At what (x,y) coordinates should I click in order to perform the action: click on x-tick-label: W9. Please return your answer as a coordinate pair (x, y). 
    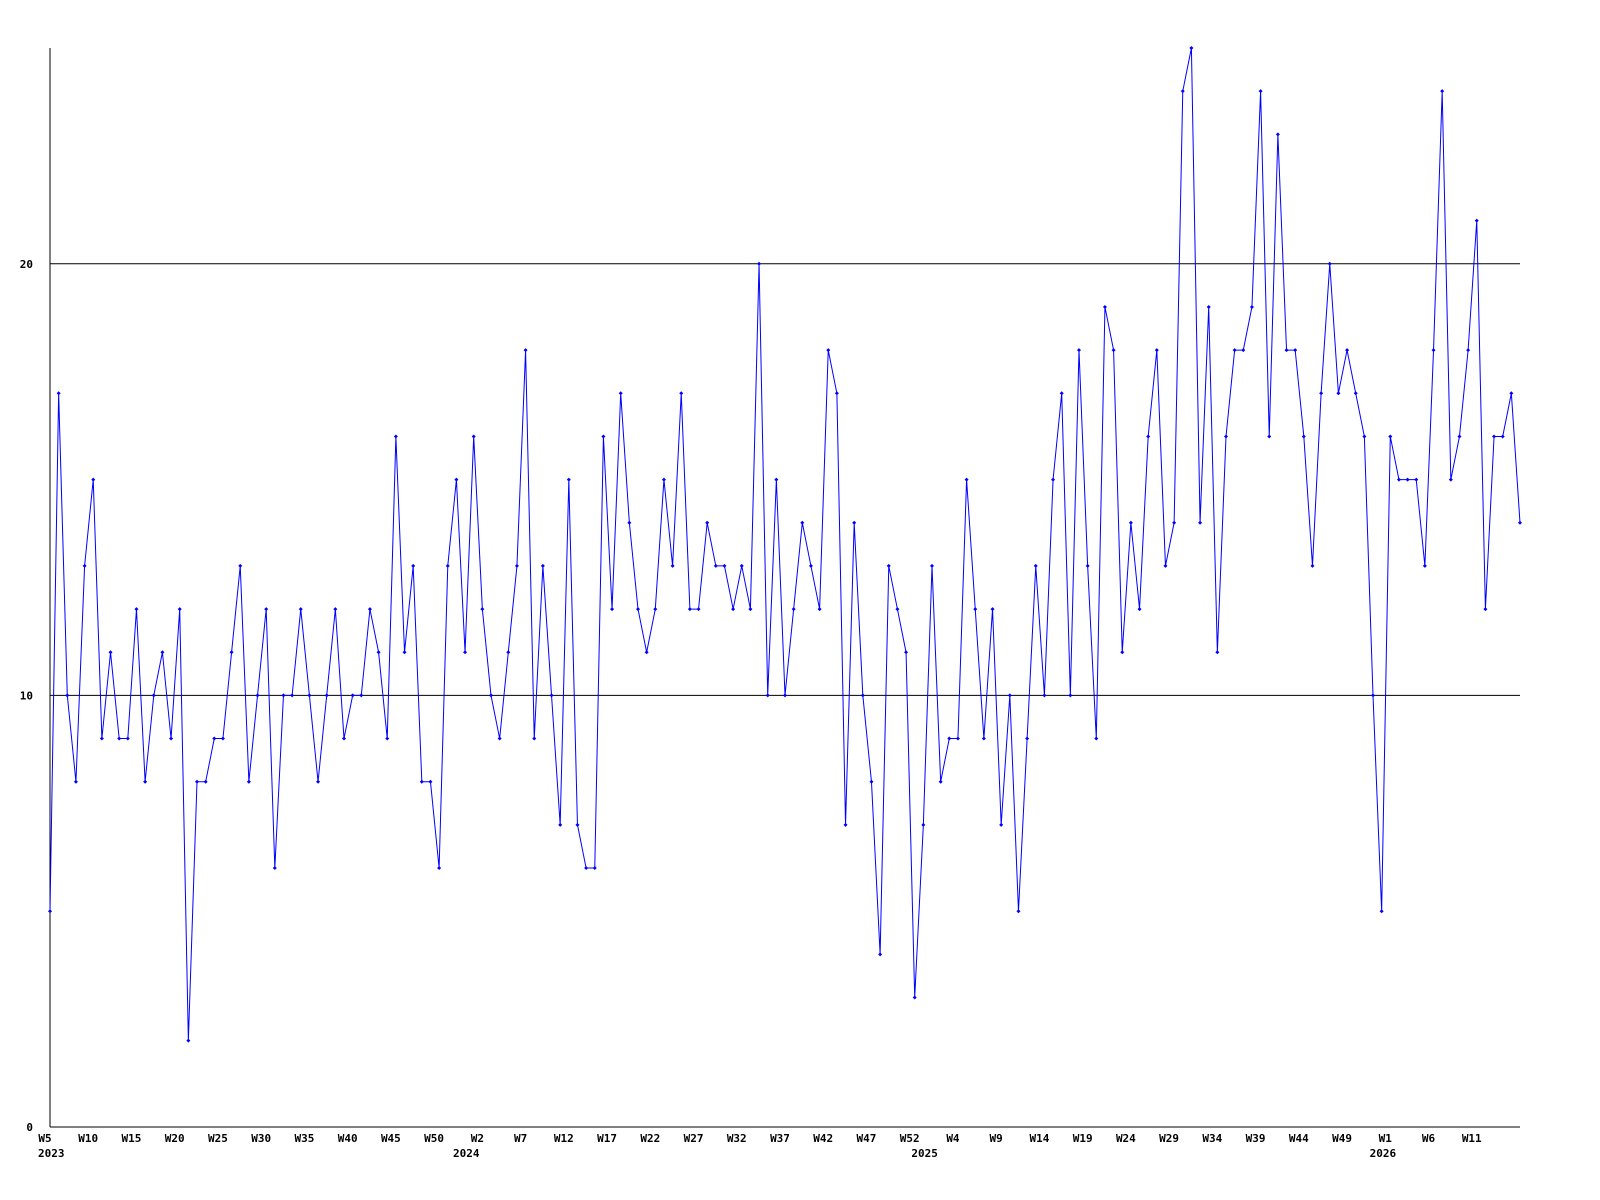
    Looking at the image, I should click on (996, 1138).